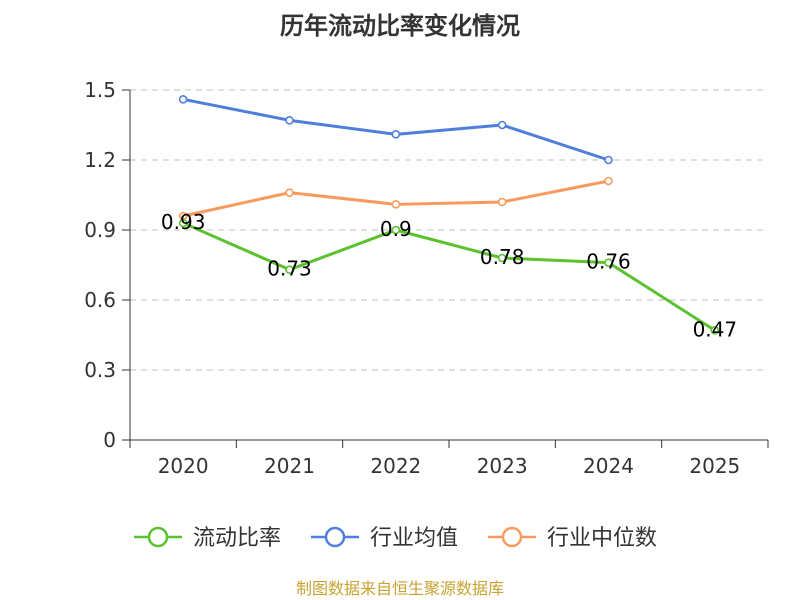 This screenshot has width=800, height=600. What do you see at coordinates (502, 466) in the screenshot?
I see `x-tick-label: 2023` at bounding box center [502, 466].